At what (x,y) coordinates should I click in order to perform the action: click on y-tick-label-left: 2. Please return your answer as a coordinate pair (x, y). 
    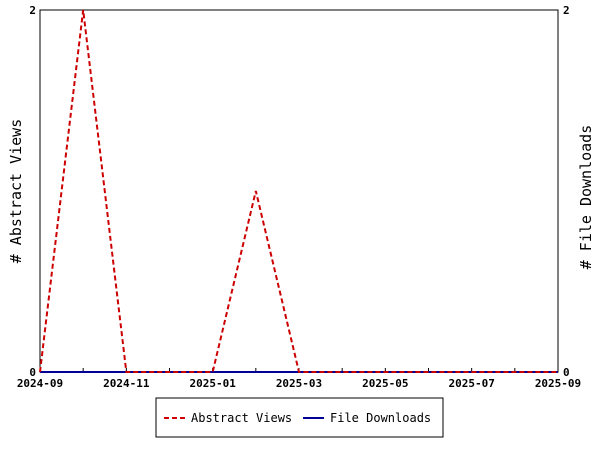
    Looking at the image, I should click on (32, 10).